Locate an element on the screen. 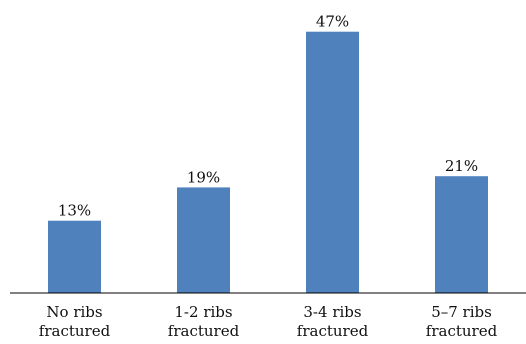 This screenshot has height=344, width=526. x-tick-label-3: 5–7 ribs fractured is located at coordinates (462, 321).